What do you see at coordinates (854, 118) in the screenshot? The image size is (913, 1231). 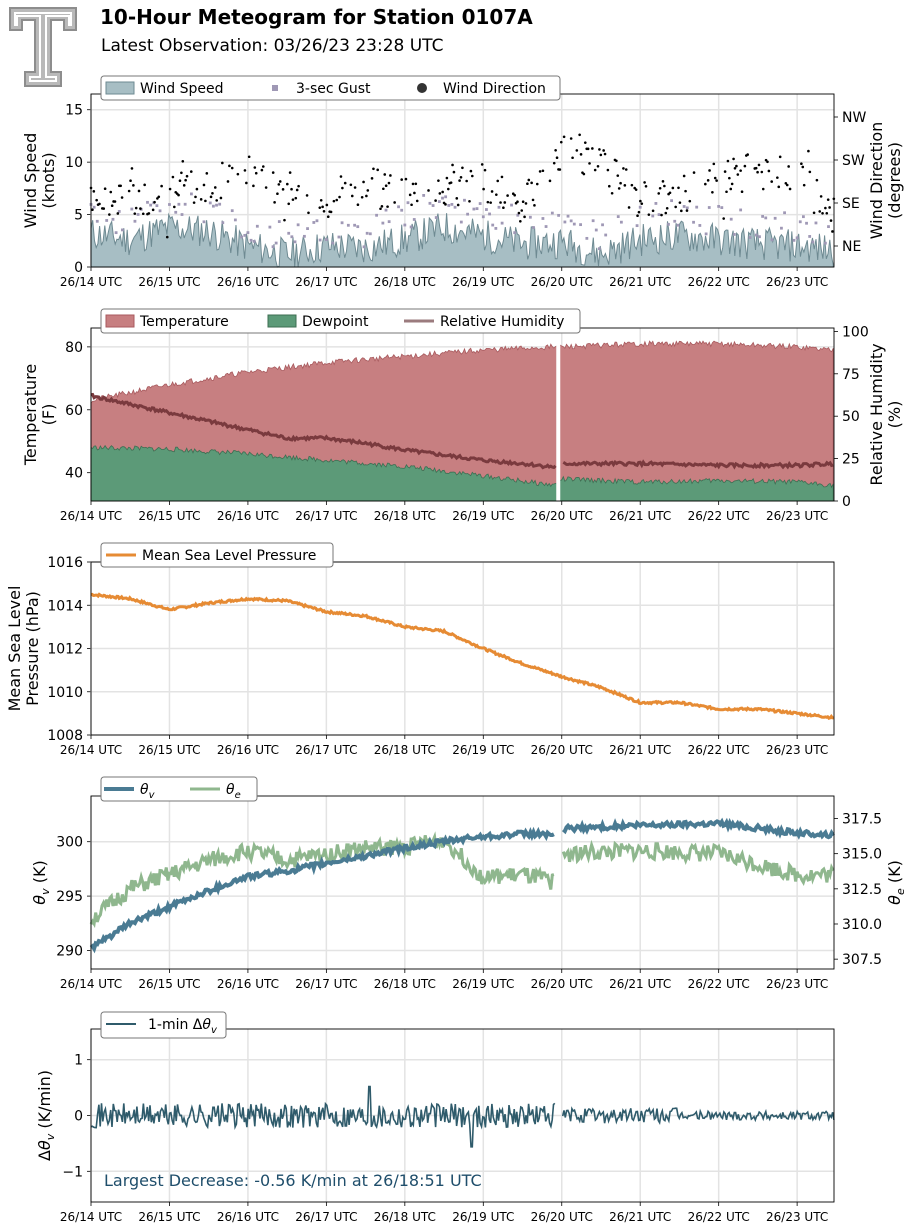 I see `y2-tick-label-wind: NW` at bounding box center [854, 118].